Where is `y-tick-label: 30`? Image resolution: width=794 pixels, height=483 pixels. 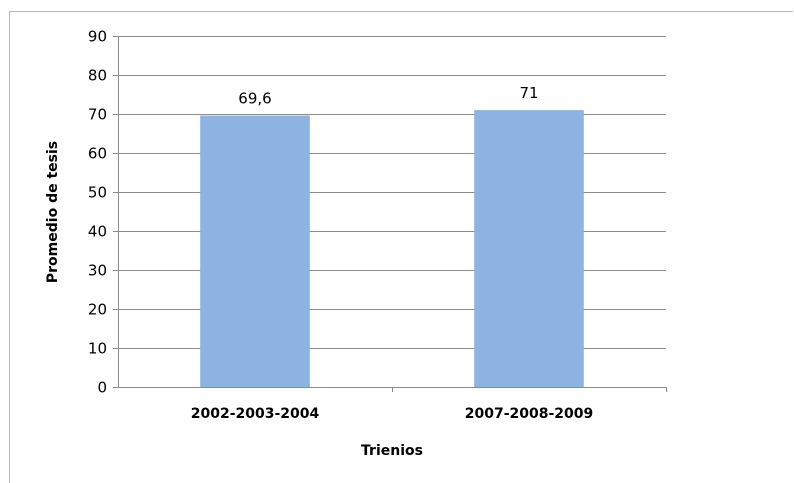 y-tick-label: 30 is located at coordinates (97, 271).